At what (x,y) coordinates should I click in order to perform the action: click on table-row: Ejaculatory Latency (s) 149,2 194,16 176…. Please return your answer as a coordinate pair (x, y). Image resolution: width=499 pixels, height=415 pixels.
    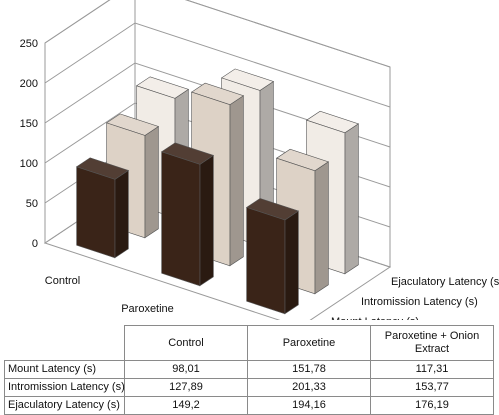
    Looking at the image, I should click on (249, 405).